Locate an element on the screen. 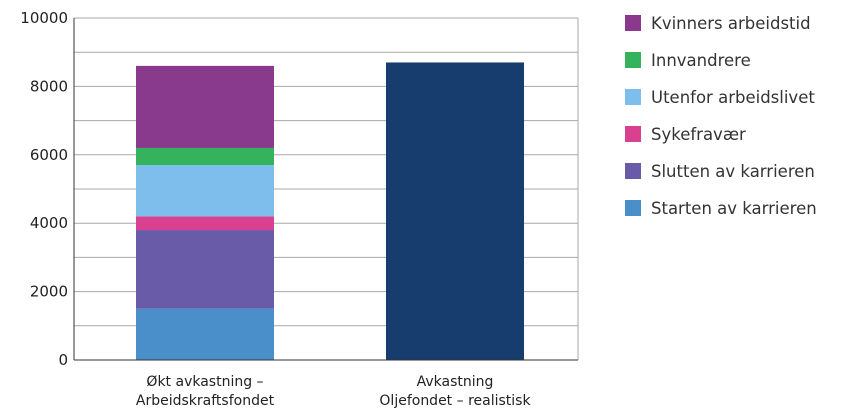 The image size is (852, 411). y-tick-label: 6000 is located at coordinates (49, 155).